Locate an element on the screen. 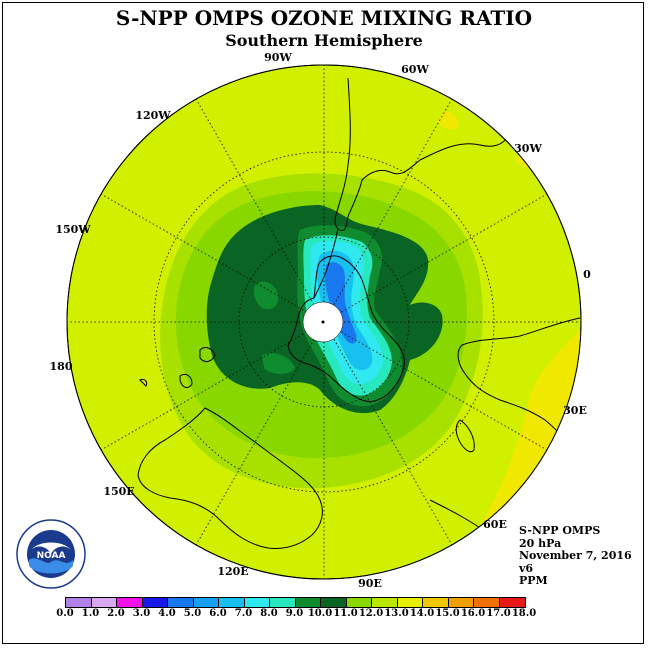  contour-10-inner-patch is located at coordinates (278, 363).